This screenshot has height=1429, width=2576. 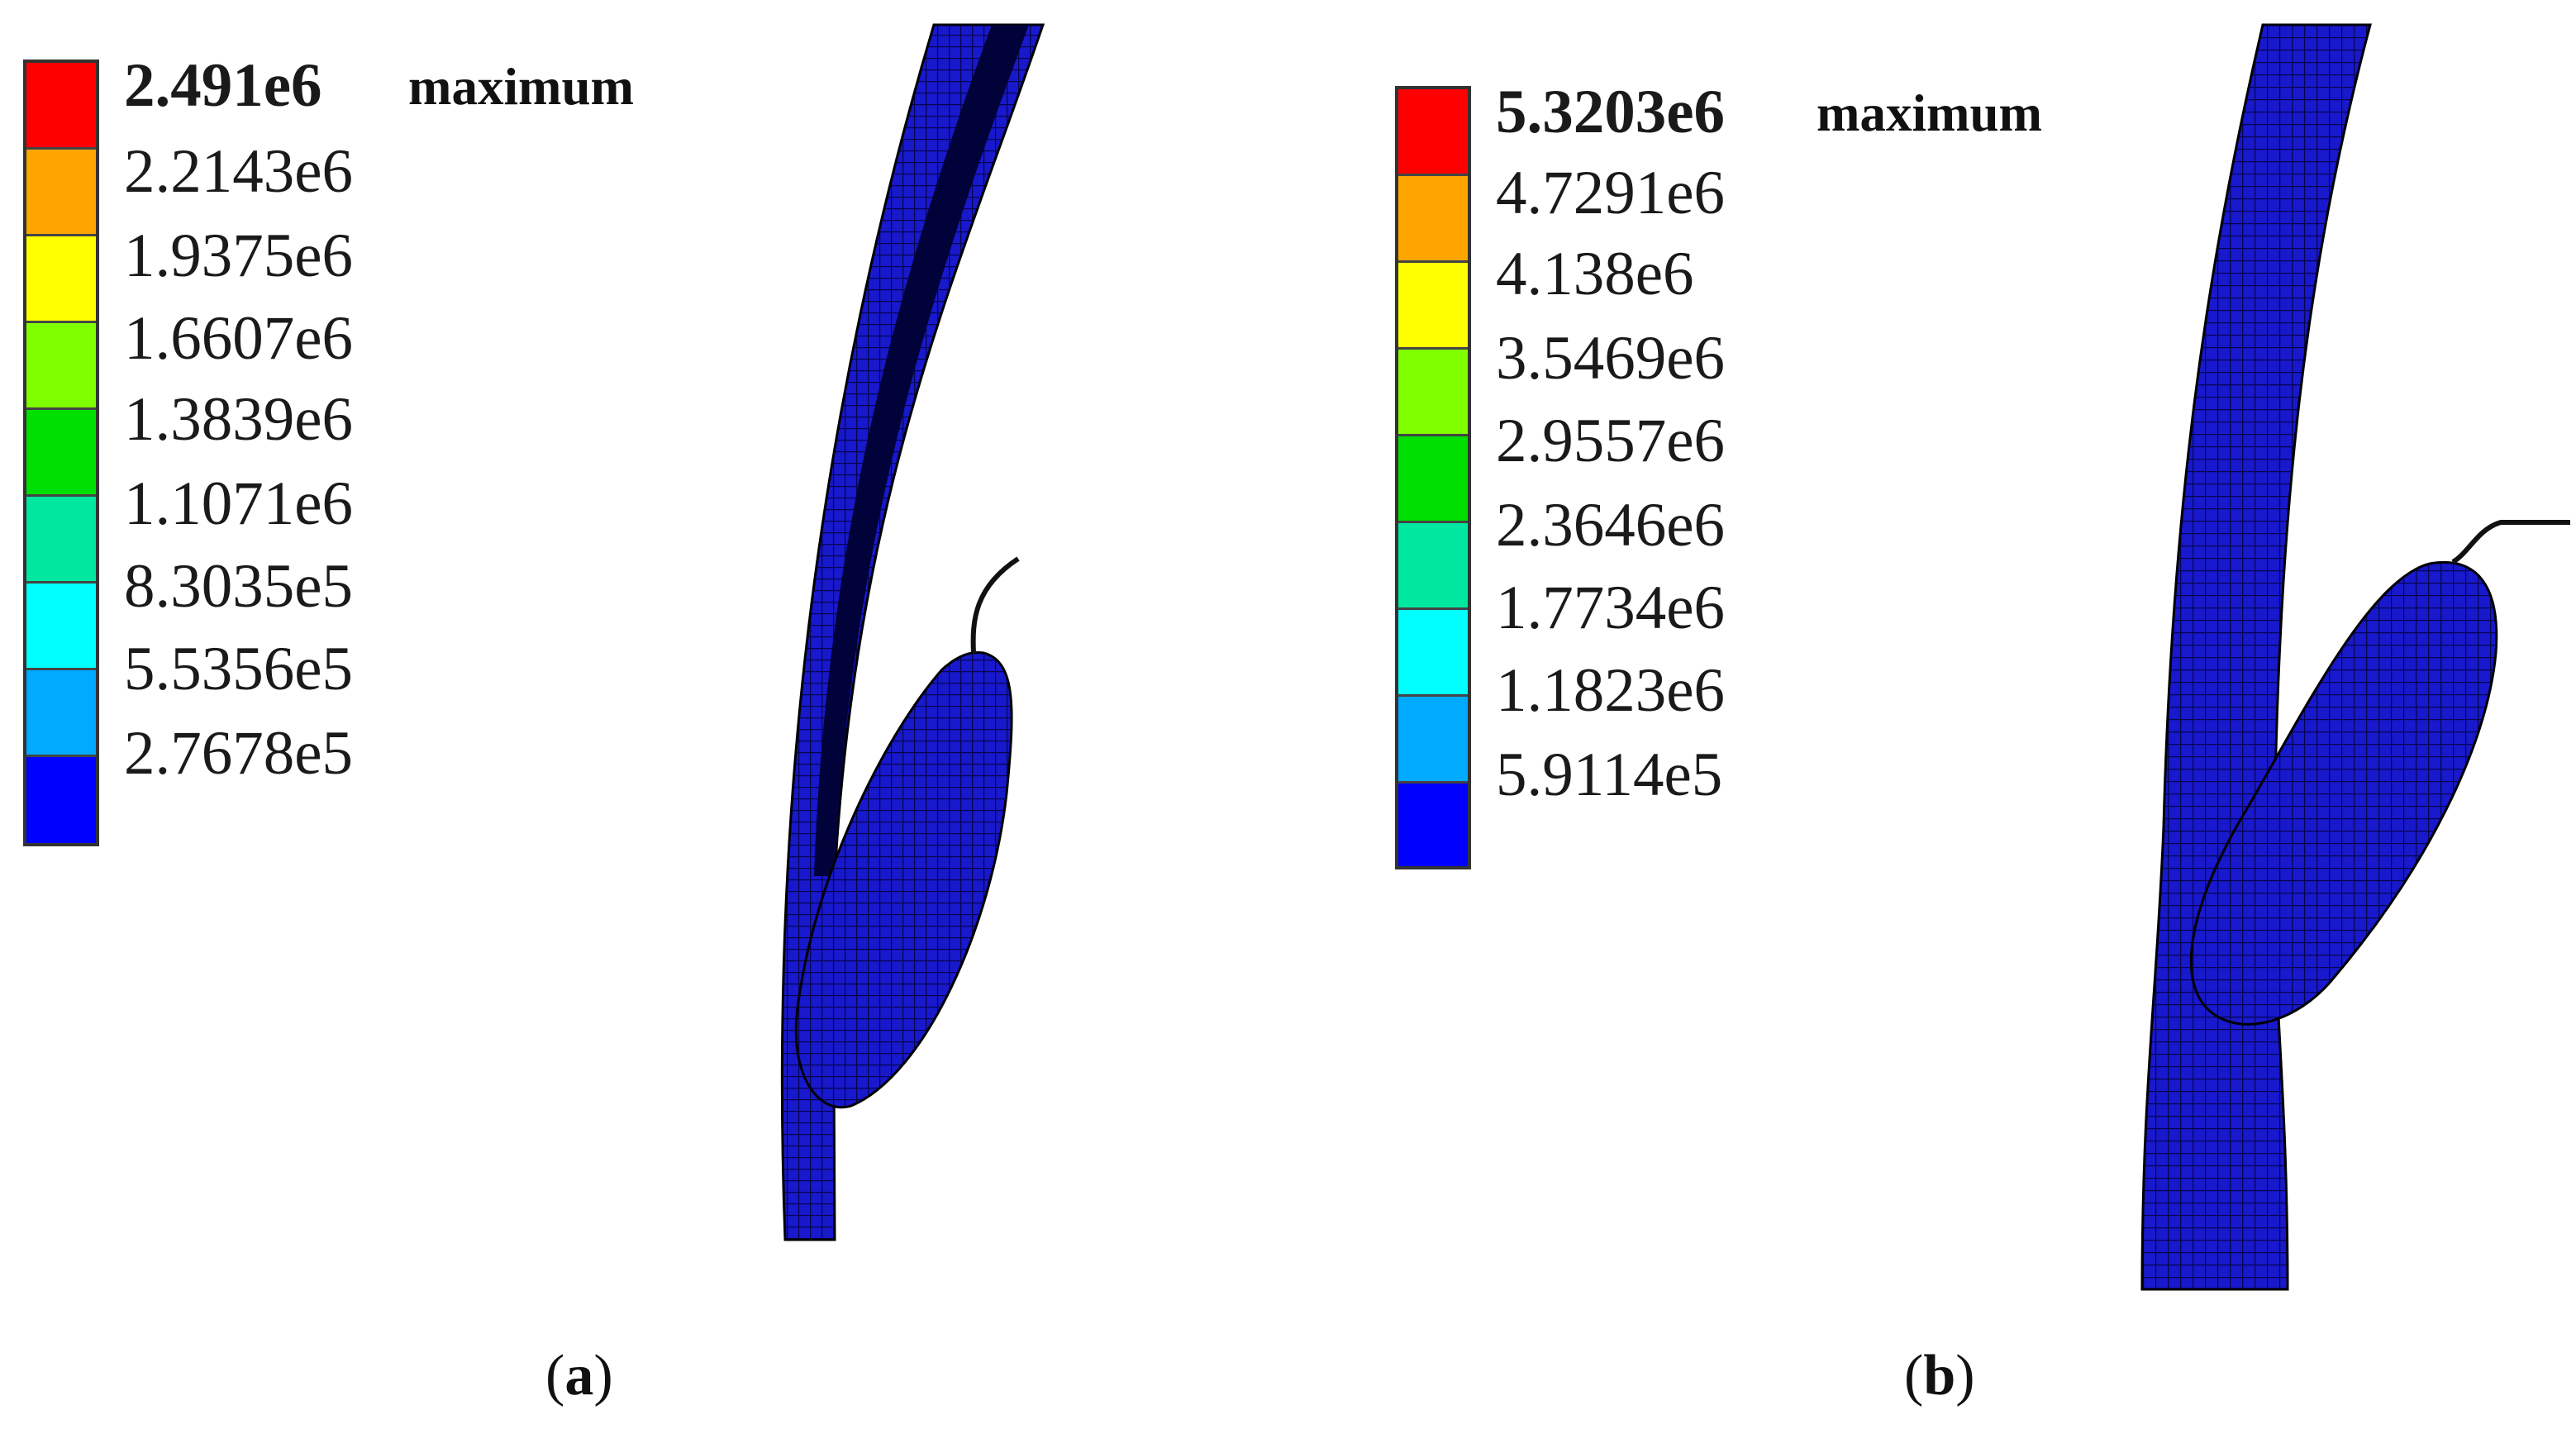 I want to click on fem-mesh-figure-b, so click(x=2355, y=657).